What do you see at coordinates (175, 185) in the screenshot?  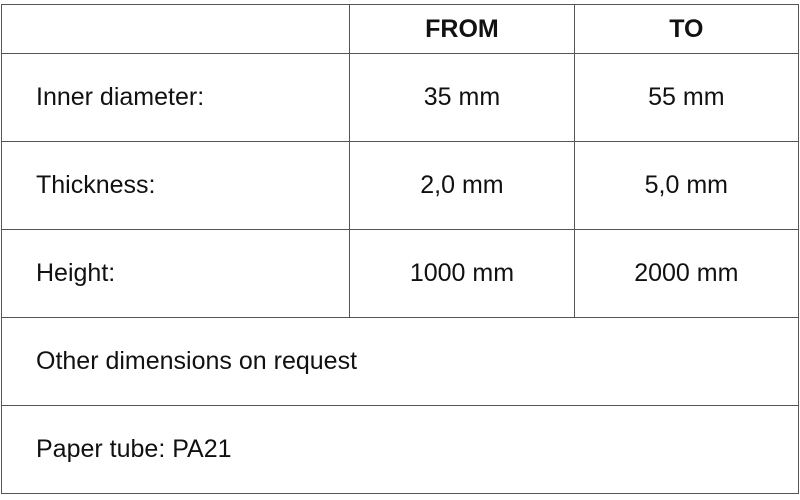 I see `row-label: Thickness:` at bounding box center [175, 185].